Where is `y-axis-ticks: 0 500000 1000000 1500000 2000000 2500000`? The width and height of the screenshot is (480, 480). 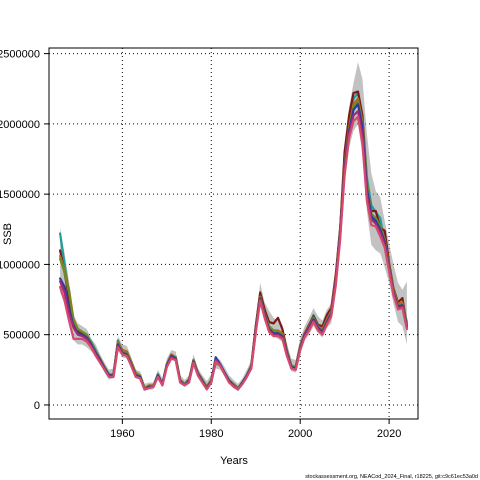 y-axis-ticks: 0 500000 1000000 1500000 2000000 2500000 is located at coordinates (24, 230).